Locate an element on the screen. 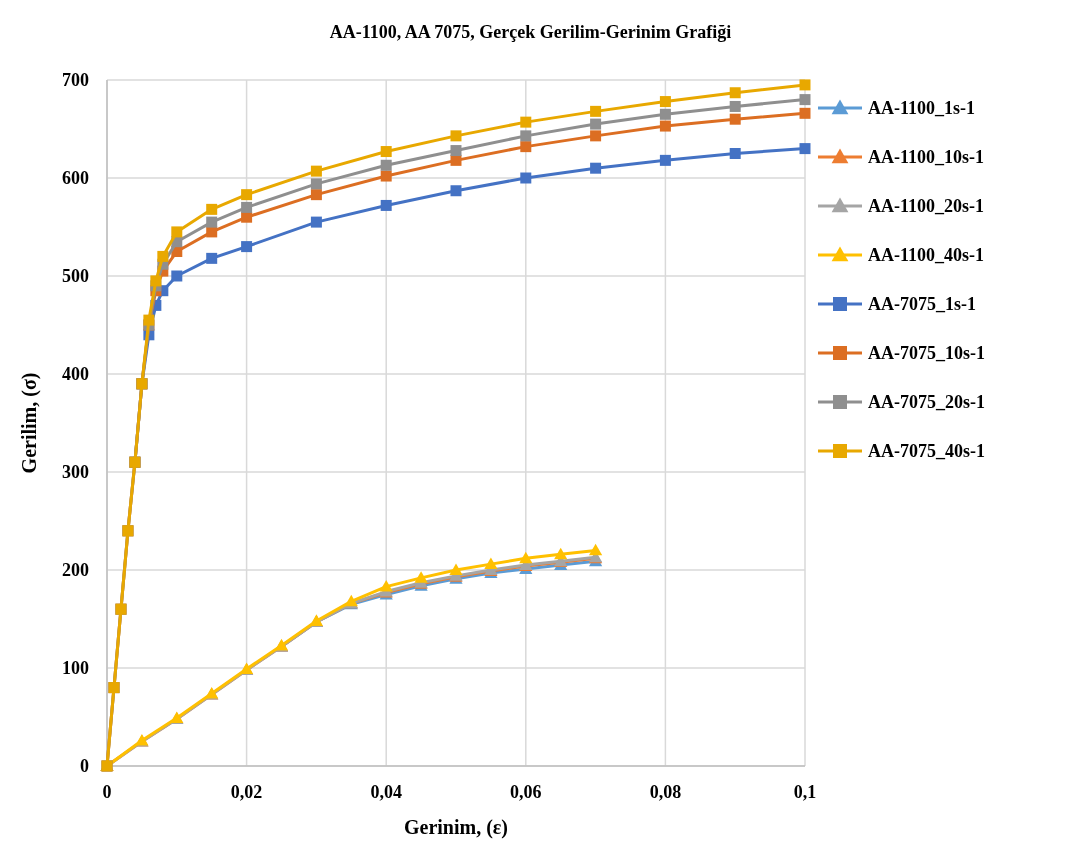 This screenshot has height=843, width=1065. legend-label: AA-1100_1s-1 is located at coordinates (921, 108).